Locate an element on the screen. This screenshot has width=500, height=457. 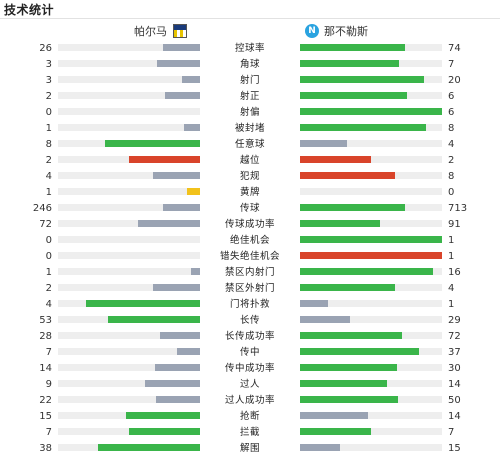
stat-label: 传球 is located at coordinates (249, 208).